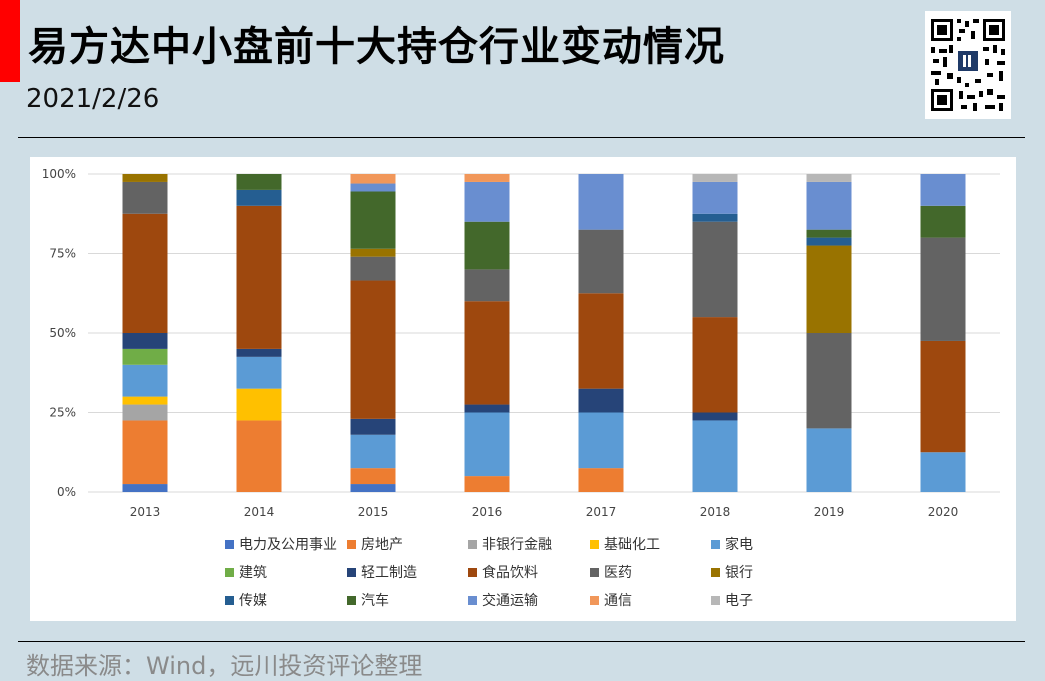 The width and height of the screenshot is (1045, 681). Describe the element at coordinates (224, 666) in the screenshot. I see `data-source: 数据来源：Wind，远川投资评论整理` at that location.